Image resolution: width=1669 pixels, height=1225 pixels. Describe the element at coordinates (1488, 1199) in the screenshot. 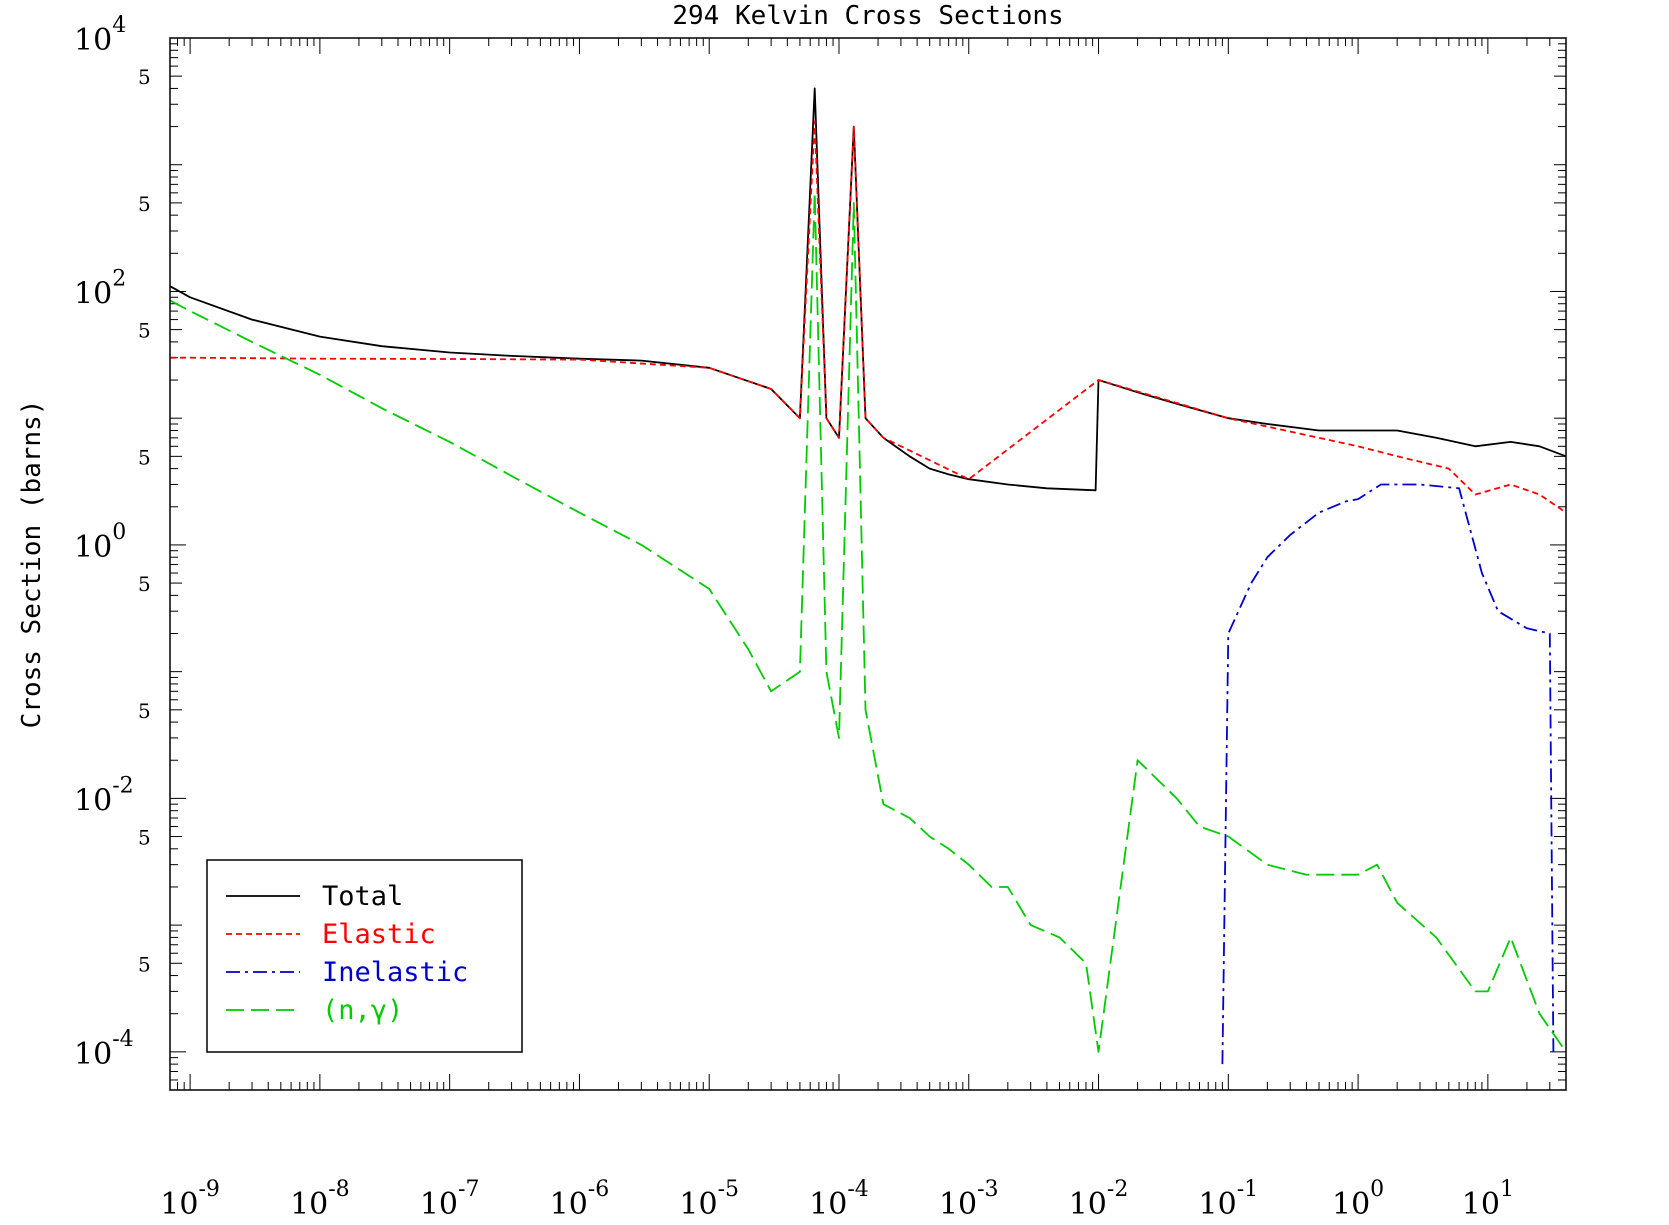

I see `x-tick-label: 10¹` at that location.